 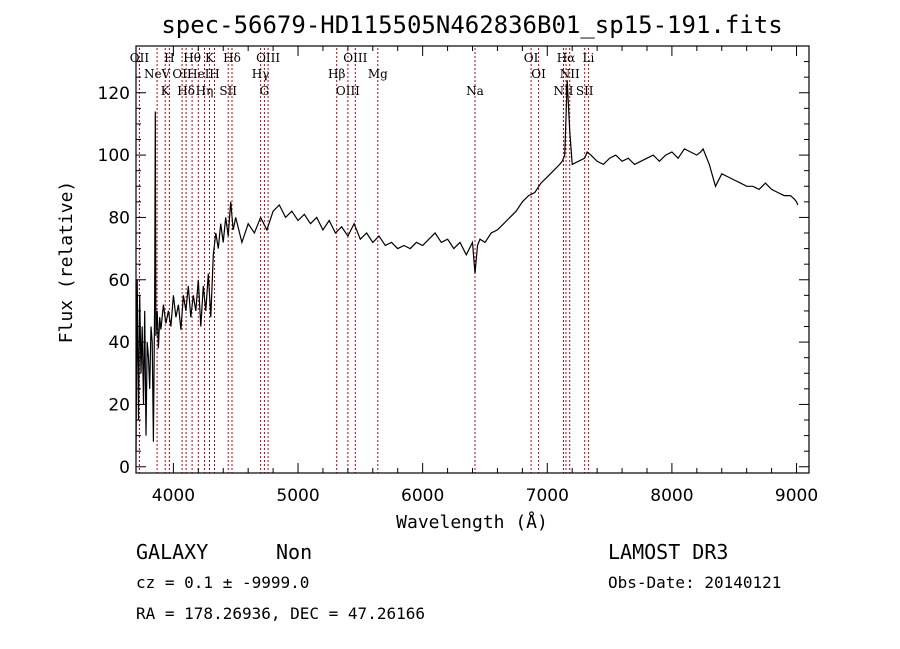 What do you see at coordinates (547, 496) in the screenshot?
I see `x-tick-label: 7000` at bounding box center [547, 496].